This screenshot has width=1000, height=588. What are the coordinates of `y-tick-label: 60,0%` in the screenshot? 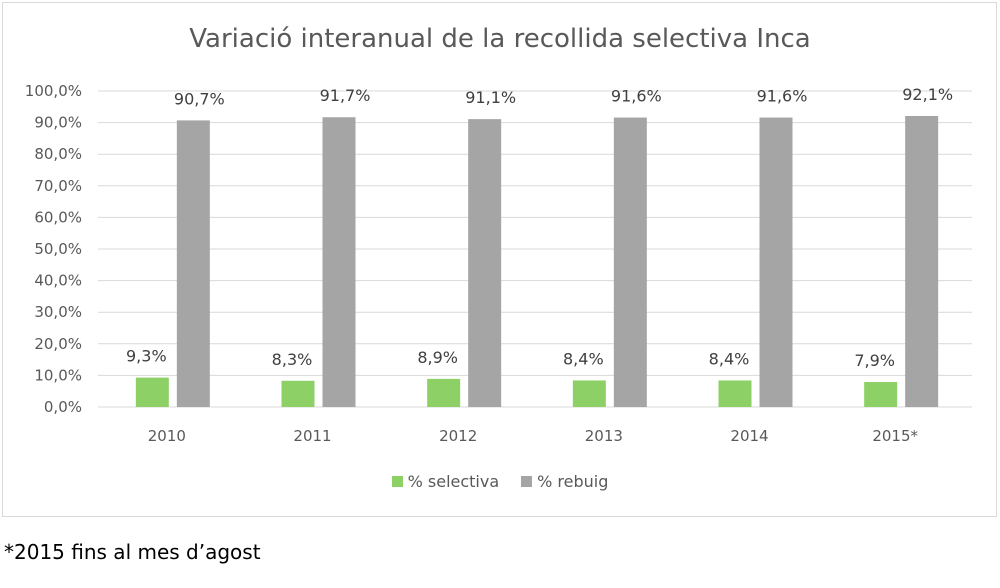 It's located at (58, 217).